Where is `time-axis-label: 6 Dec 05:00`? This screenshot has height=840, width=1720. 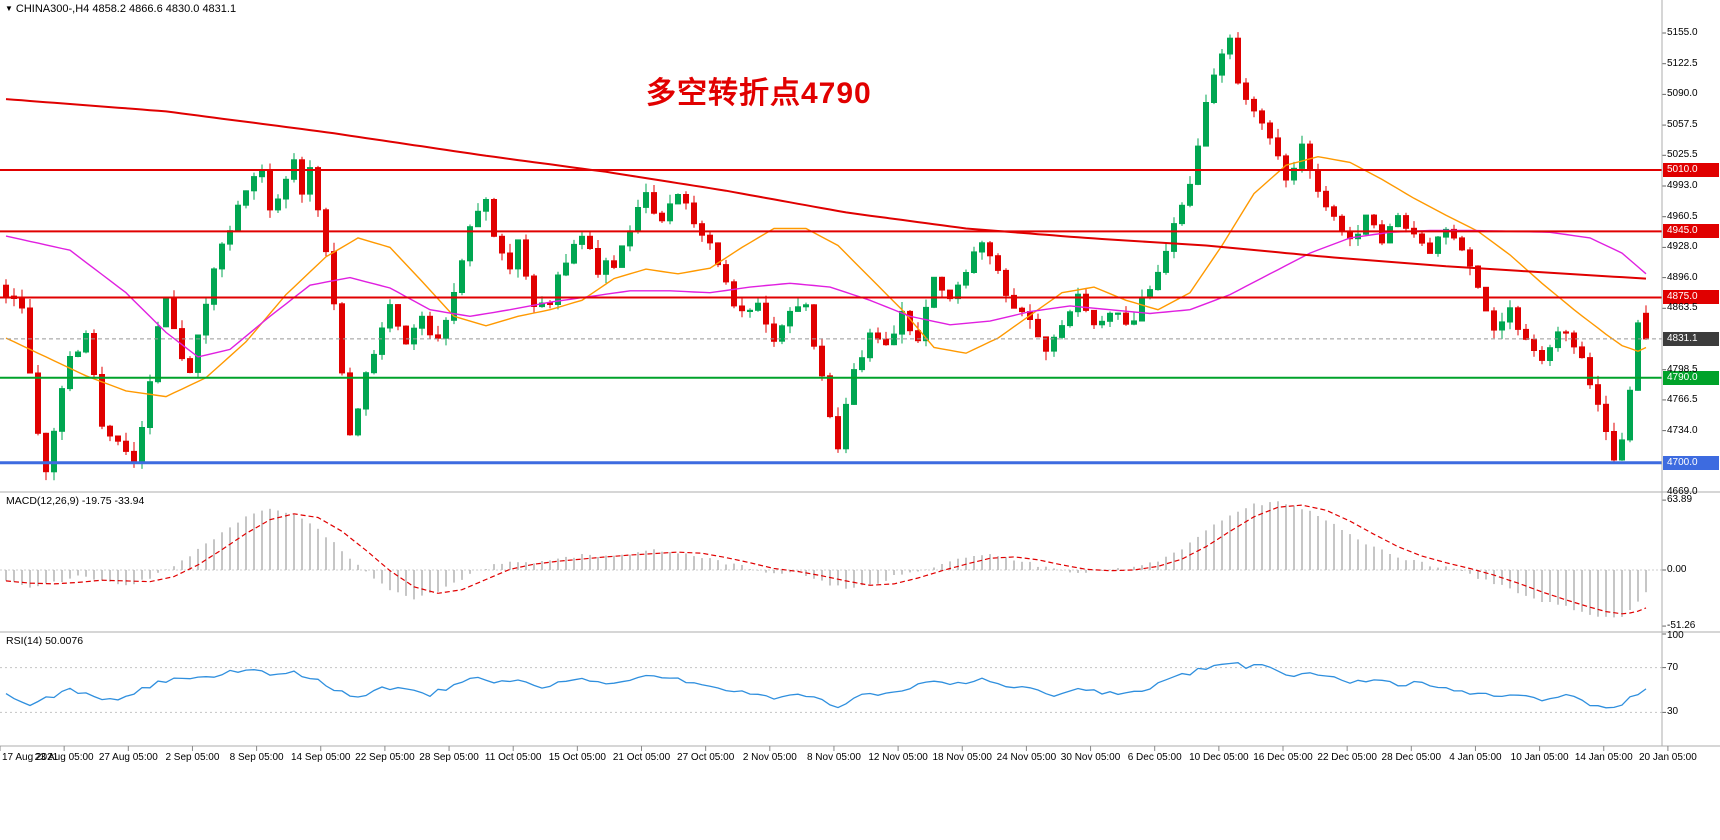 time-axis-label: 6 Dec 05:00 is located at coordinates (1154, 757).